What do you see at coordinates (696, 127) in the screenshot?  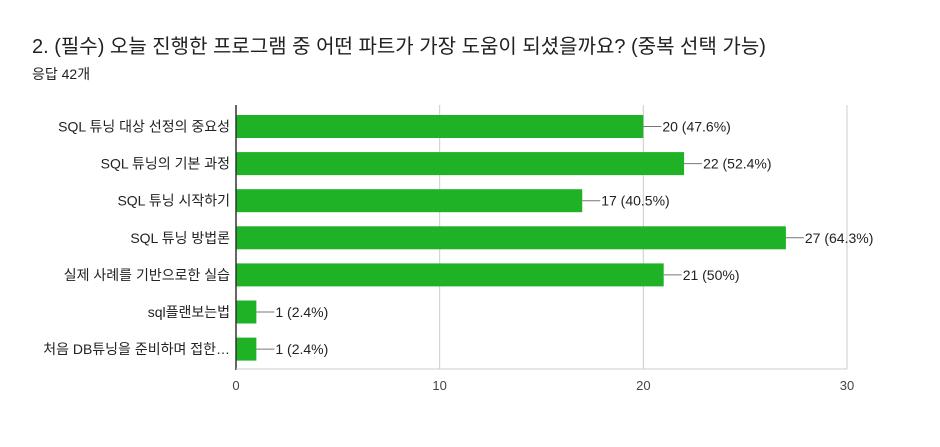 I see `value-label: 20 (47.6%)` at bounding box center [696, 127].